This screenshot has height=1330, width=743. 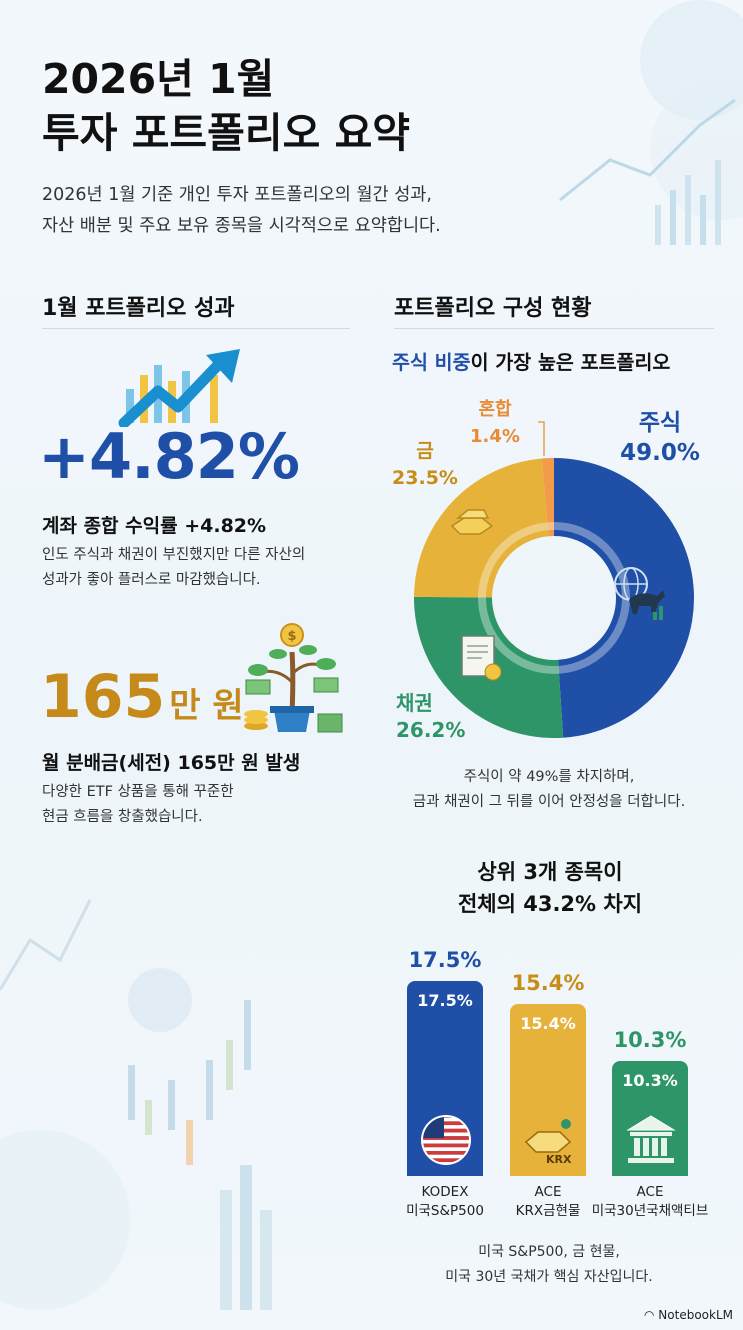 I want to click on top3-note: 미국 S&P500, 금 현물, 미국 30년 국채가 핵심 자산입니다., so click(x=549, y=1265).